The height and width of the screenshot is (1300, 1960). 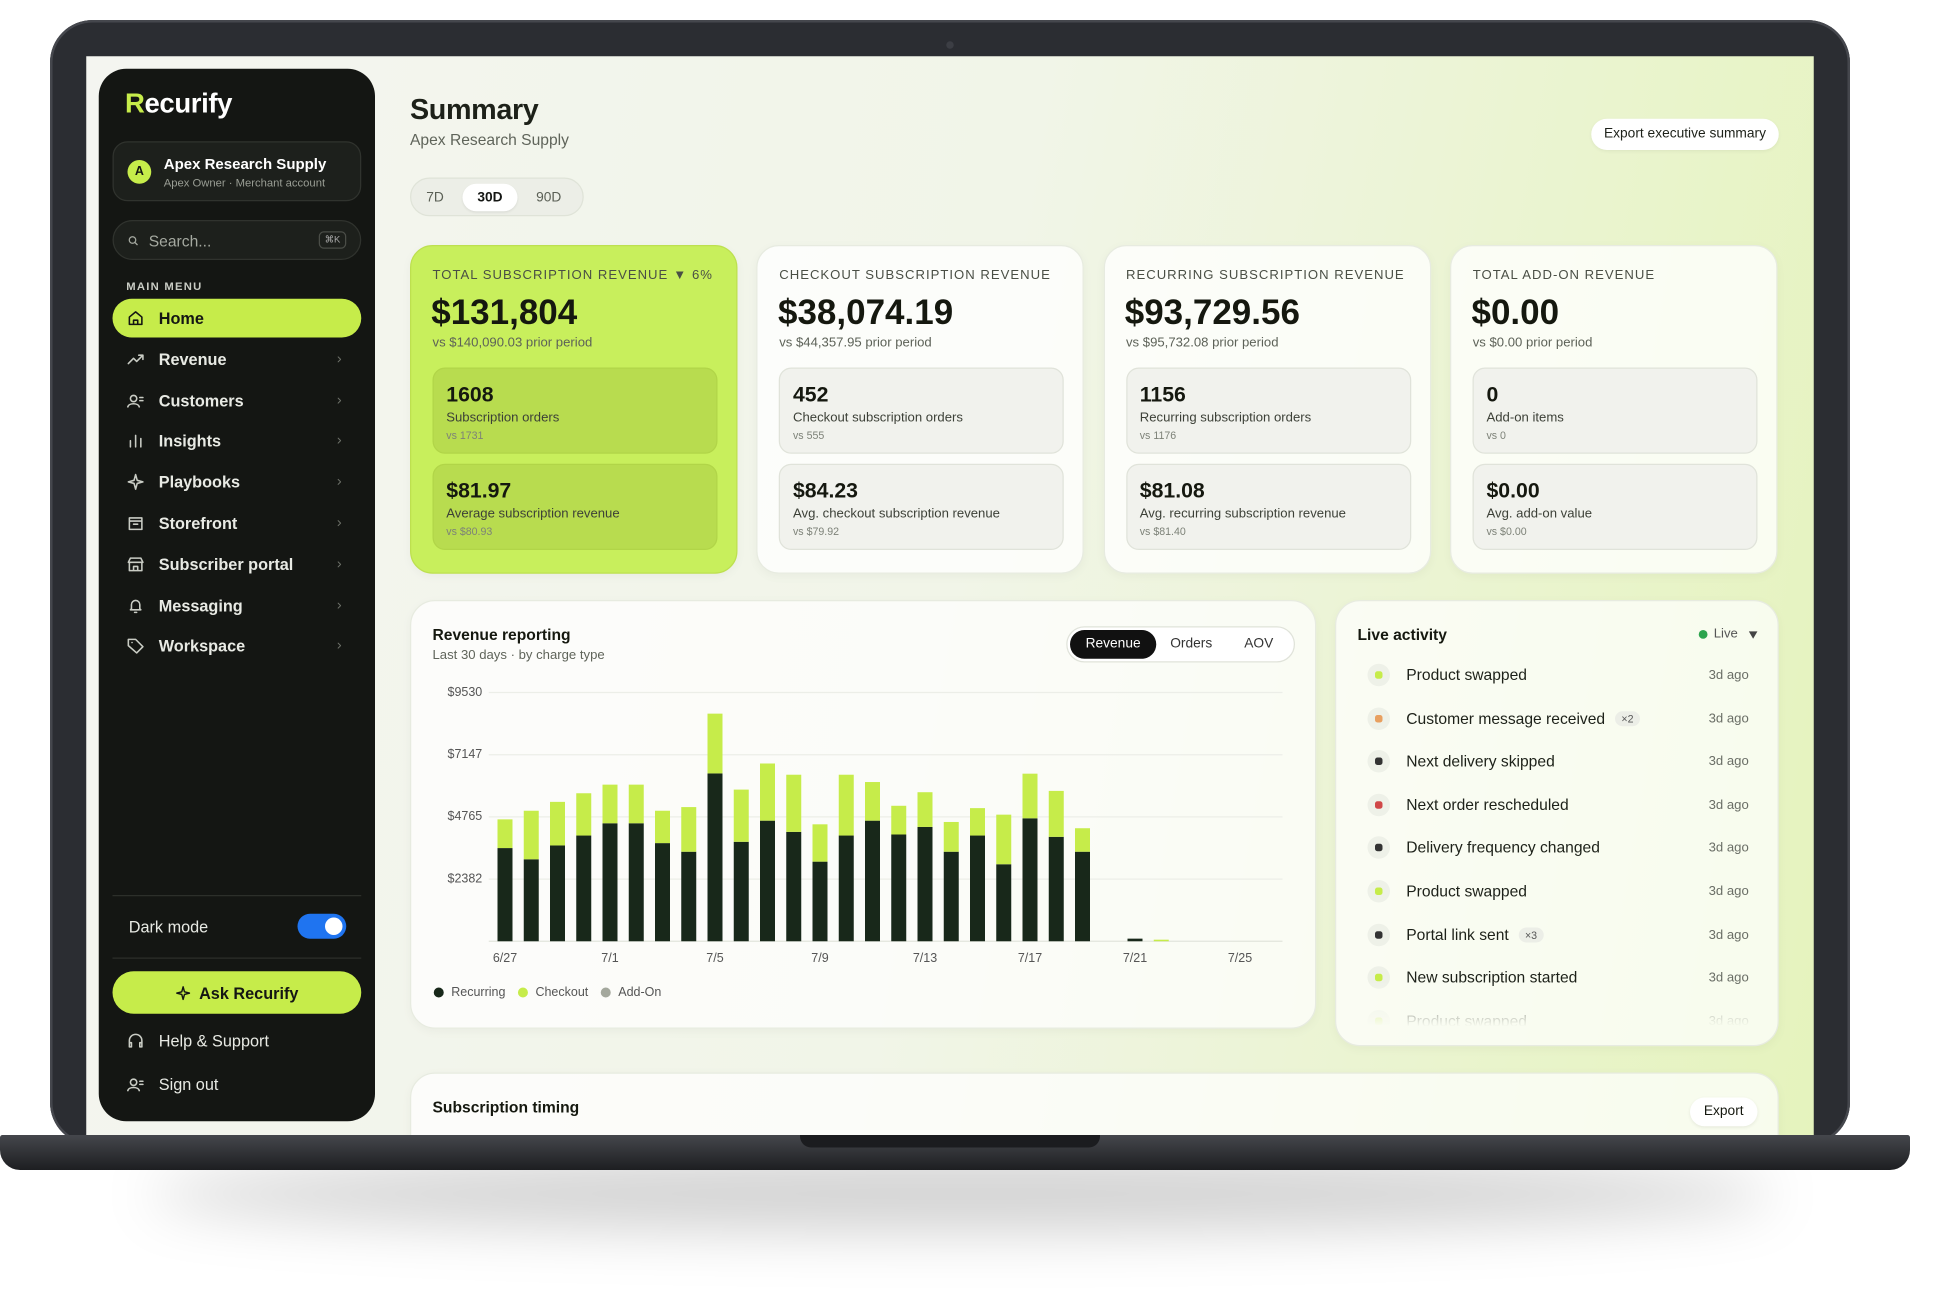 I want to click on event-row: Next order rescheduled 3d ago, so click(x=1558, y=805).